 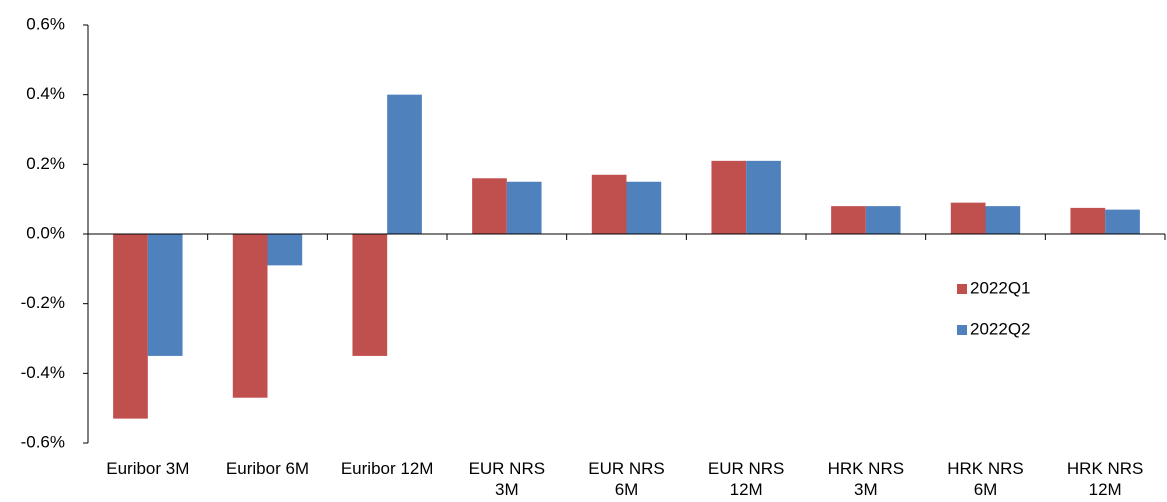 I want to click on x-tick-label: EUR NRS 3M, so click(x=507, y=479).